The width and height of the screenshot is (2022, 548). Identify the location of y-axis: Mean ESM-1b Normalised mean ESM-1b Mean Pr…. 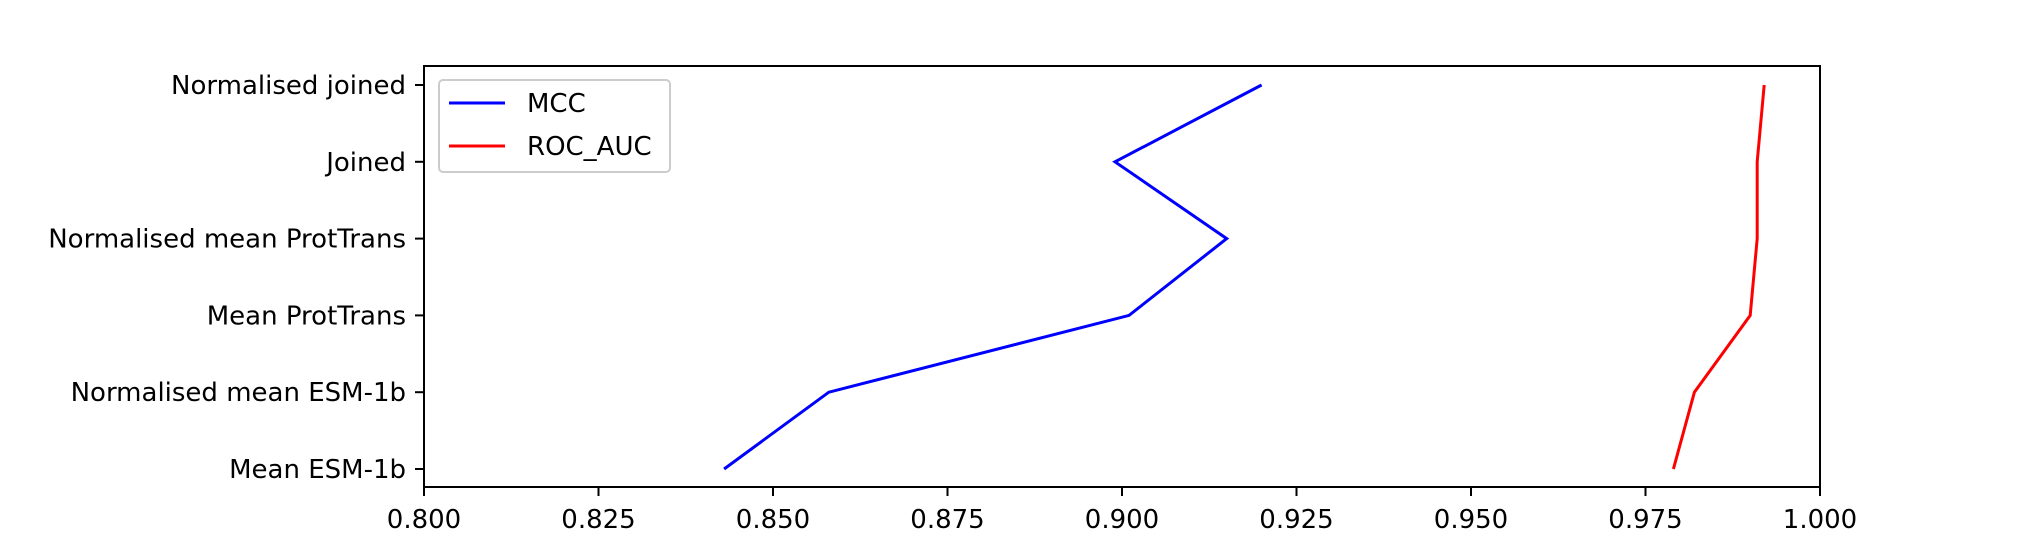
(236, 278).